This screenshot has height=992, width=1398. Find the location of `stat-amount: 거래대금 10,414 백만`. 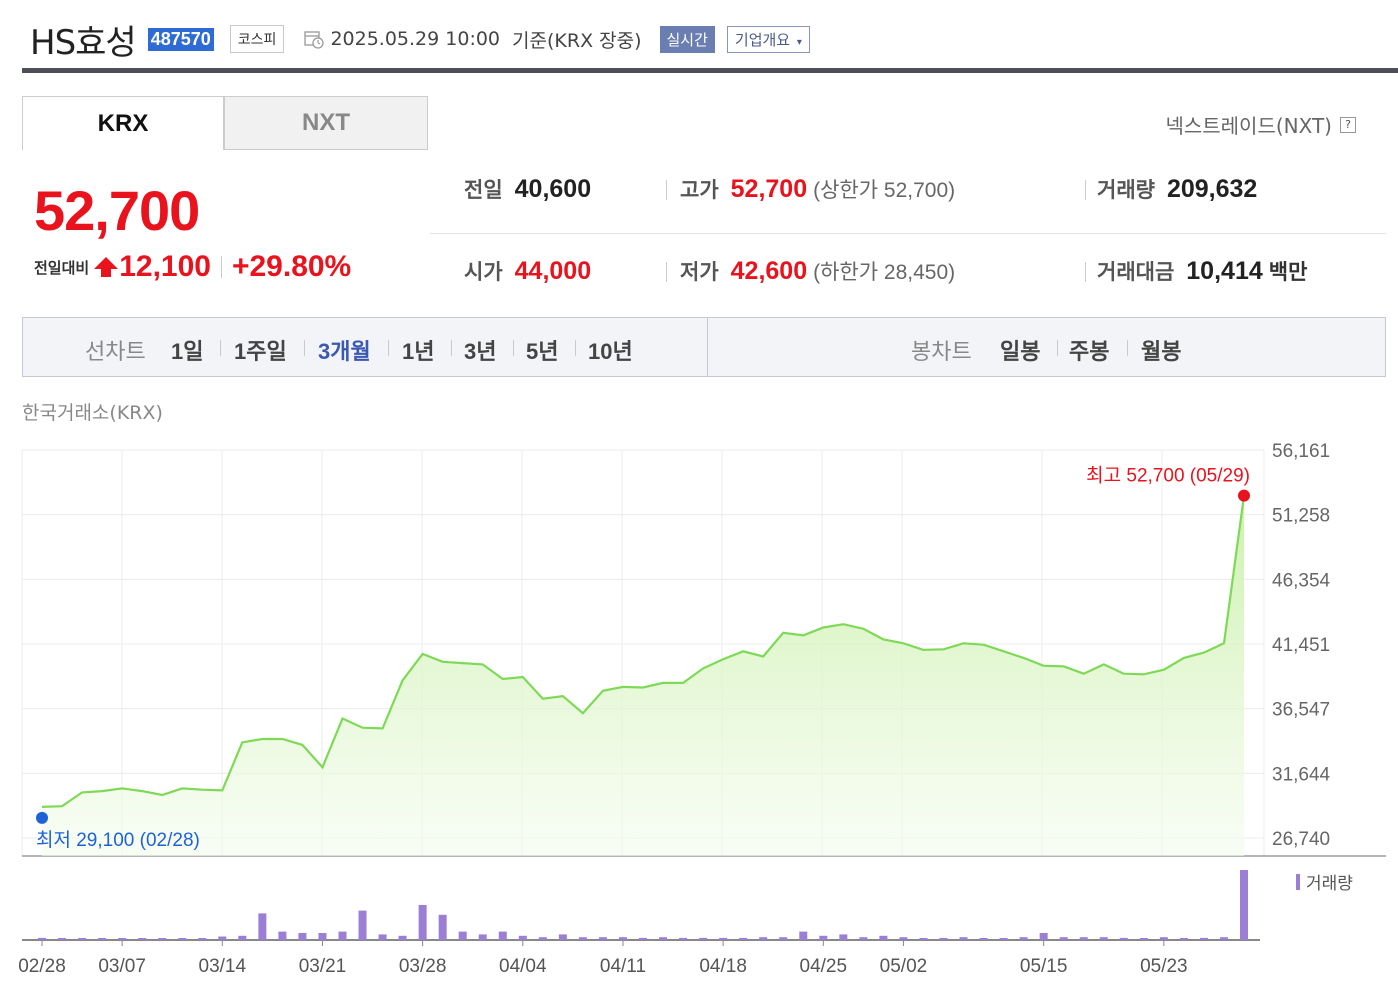

stat-amount: 거래대금 10,414 백만 is located at coordinates (1202, 271).